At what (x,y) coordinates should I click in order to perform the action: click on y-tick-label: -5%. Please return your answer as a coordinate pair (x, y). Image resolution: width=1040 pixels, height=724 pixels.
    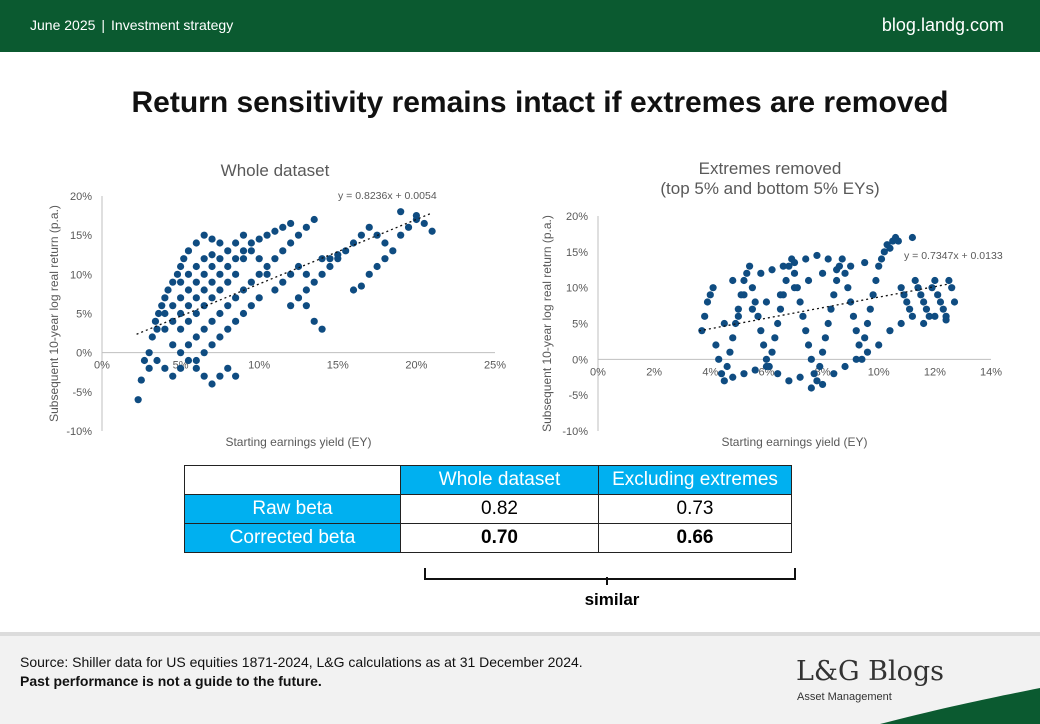
    Looking at the image, I should click on (82, 393).